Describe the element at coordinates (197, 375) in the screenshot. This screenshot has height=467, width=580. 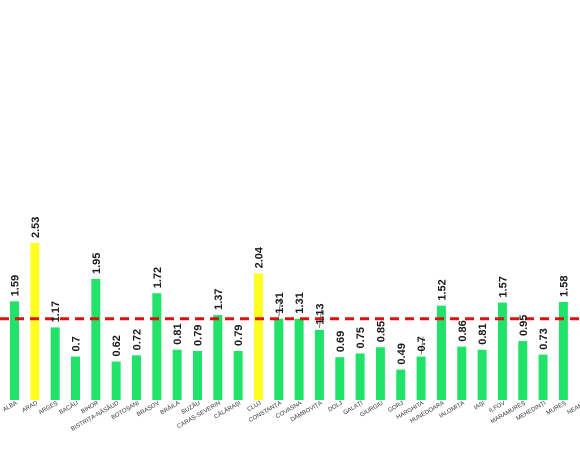
I see `bar-buzău` at that location.